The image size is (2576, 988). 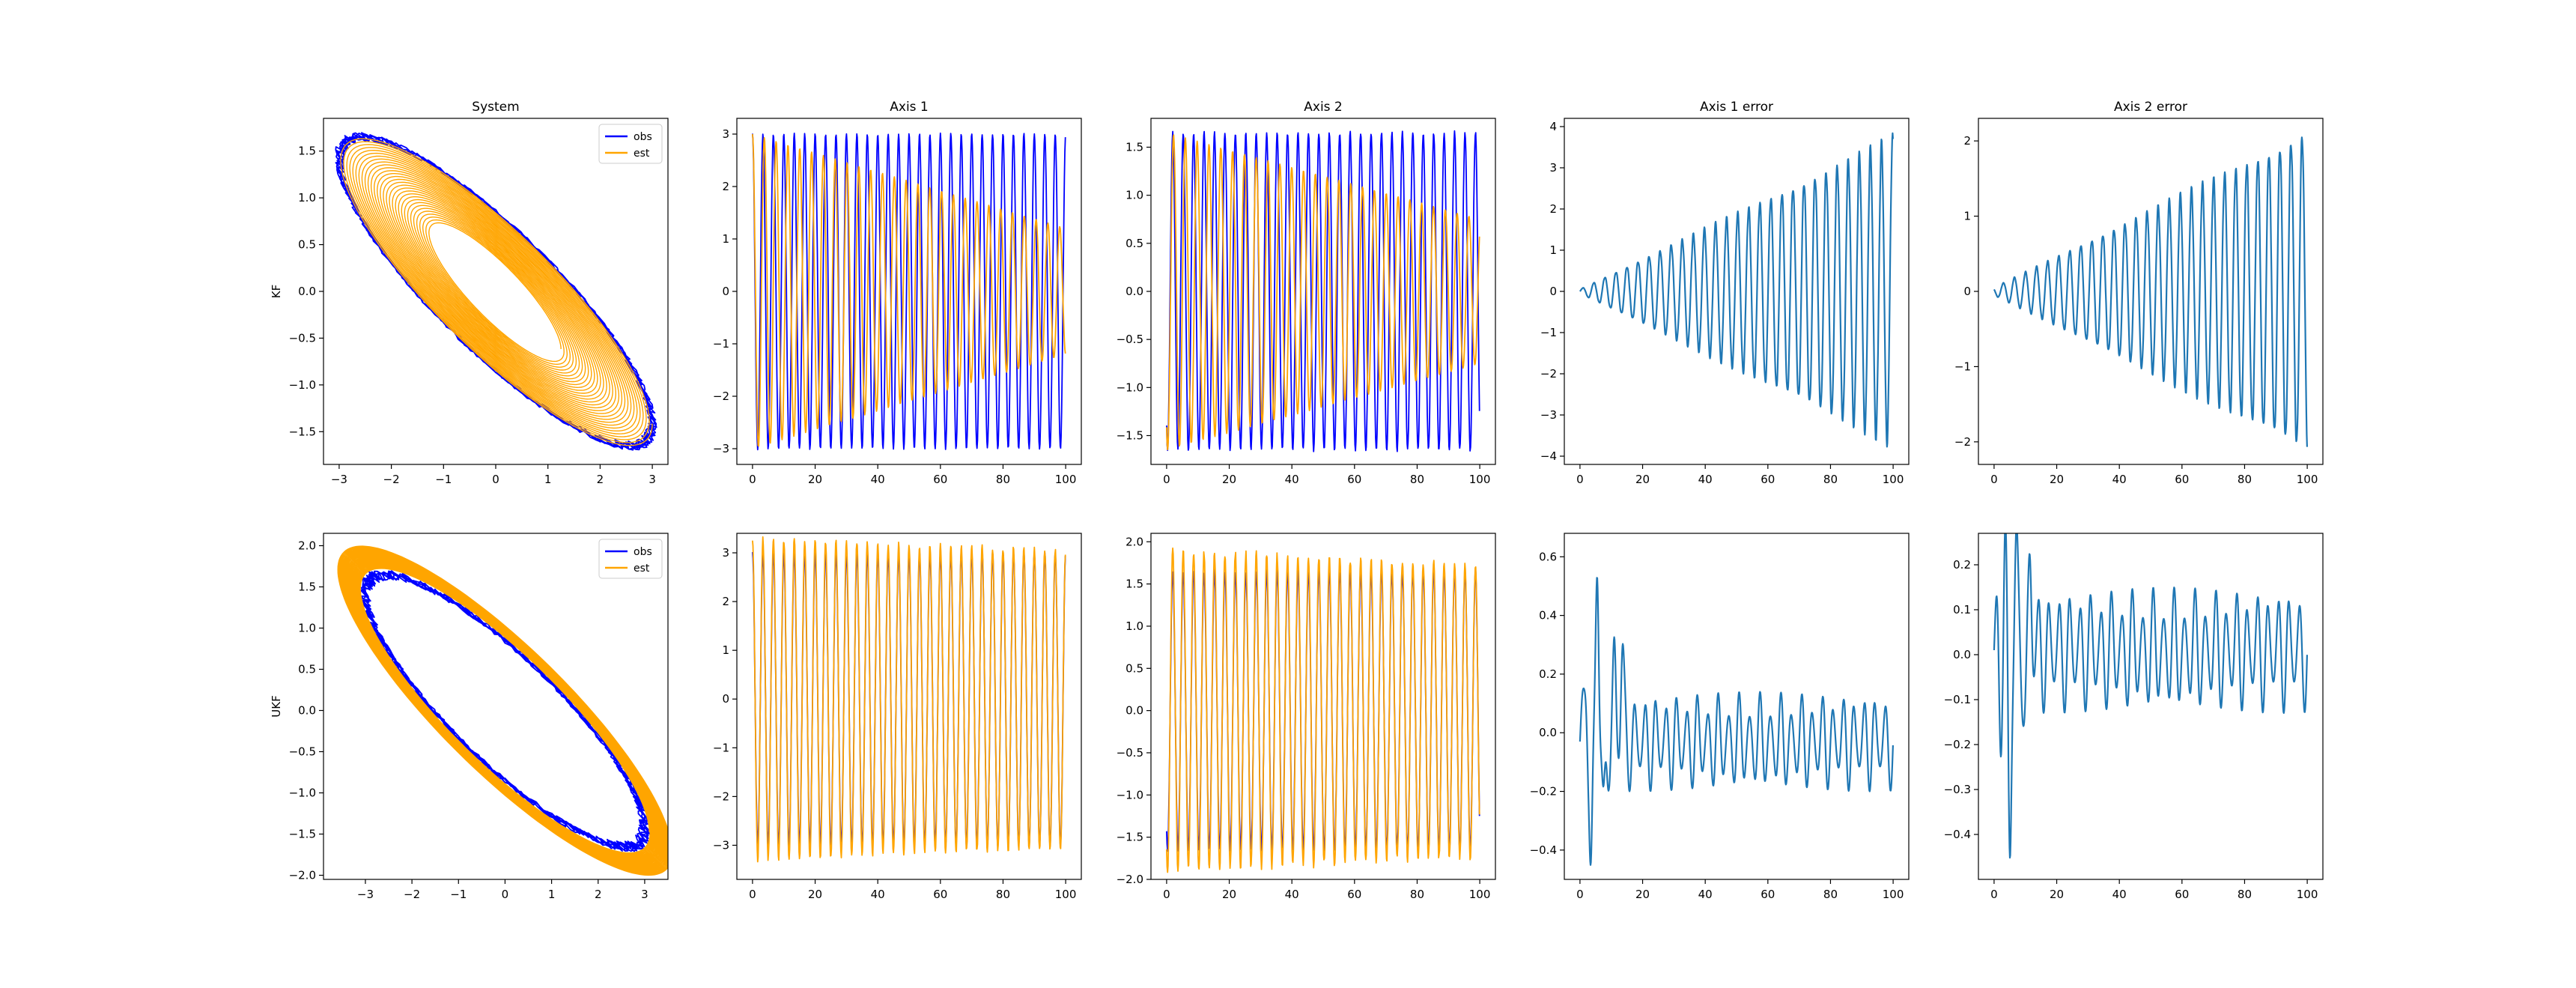 What do you see at coordinates (2139, 293) in the screenshot?
I see `panel-kf-axis2-error: 0 20 40 60 80 100 −2 −1 0 1 2 Axis 2 error` at bounding box center [2139, 293].